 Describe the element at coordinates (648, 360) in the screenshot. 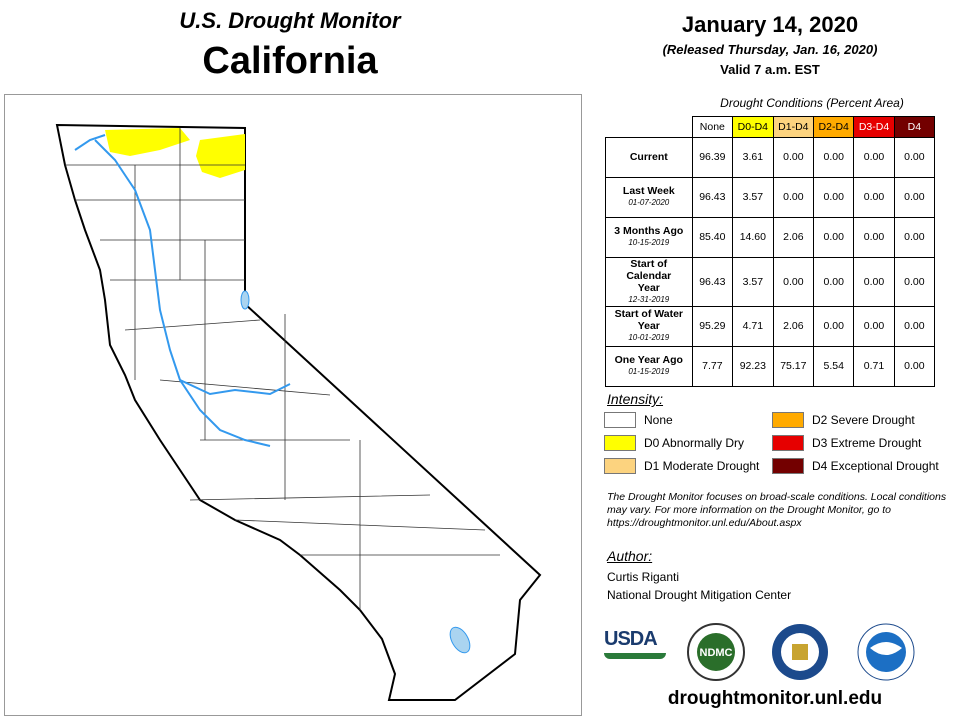

I see `row-name: One Year Ago` at that location.